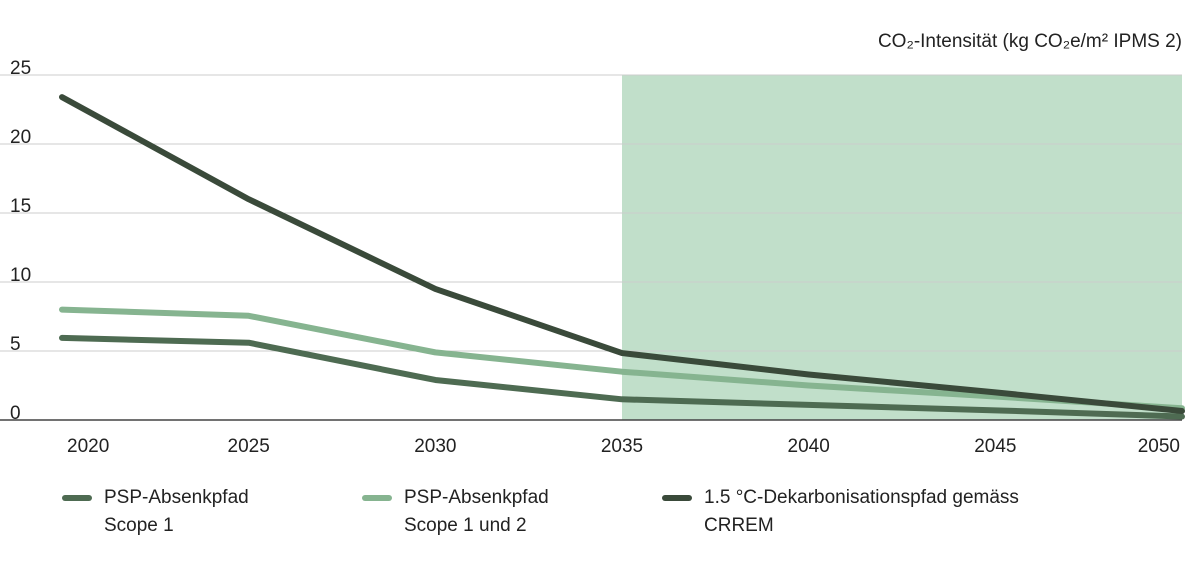 This screenshot has height=561, width=1200. I want to click on x-tick-label: 2040, so click(809, 446).